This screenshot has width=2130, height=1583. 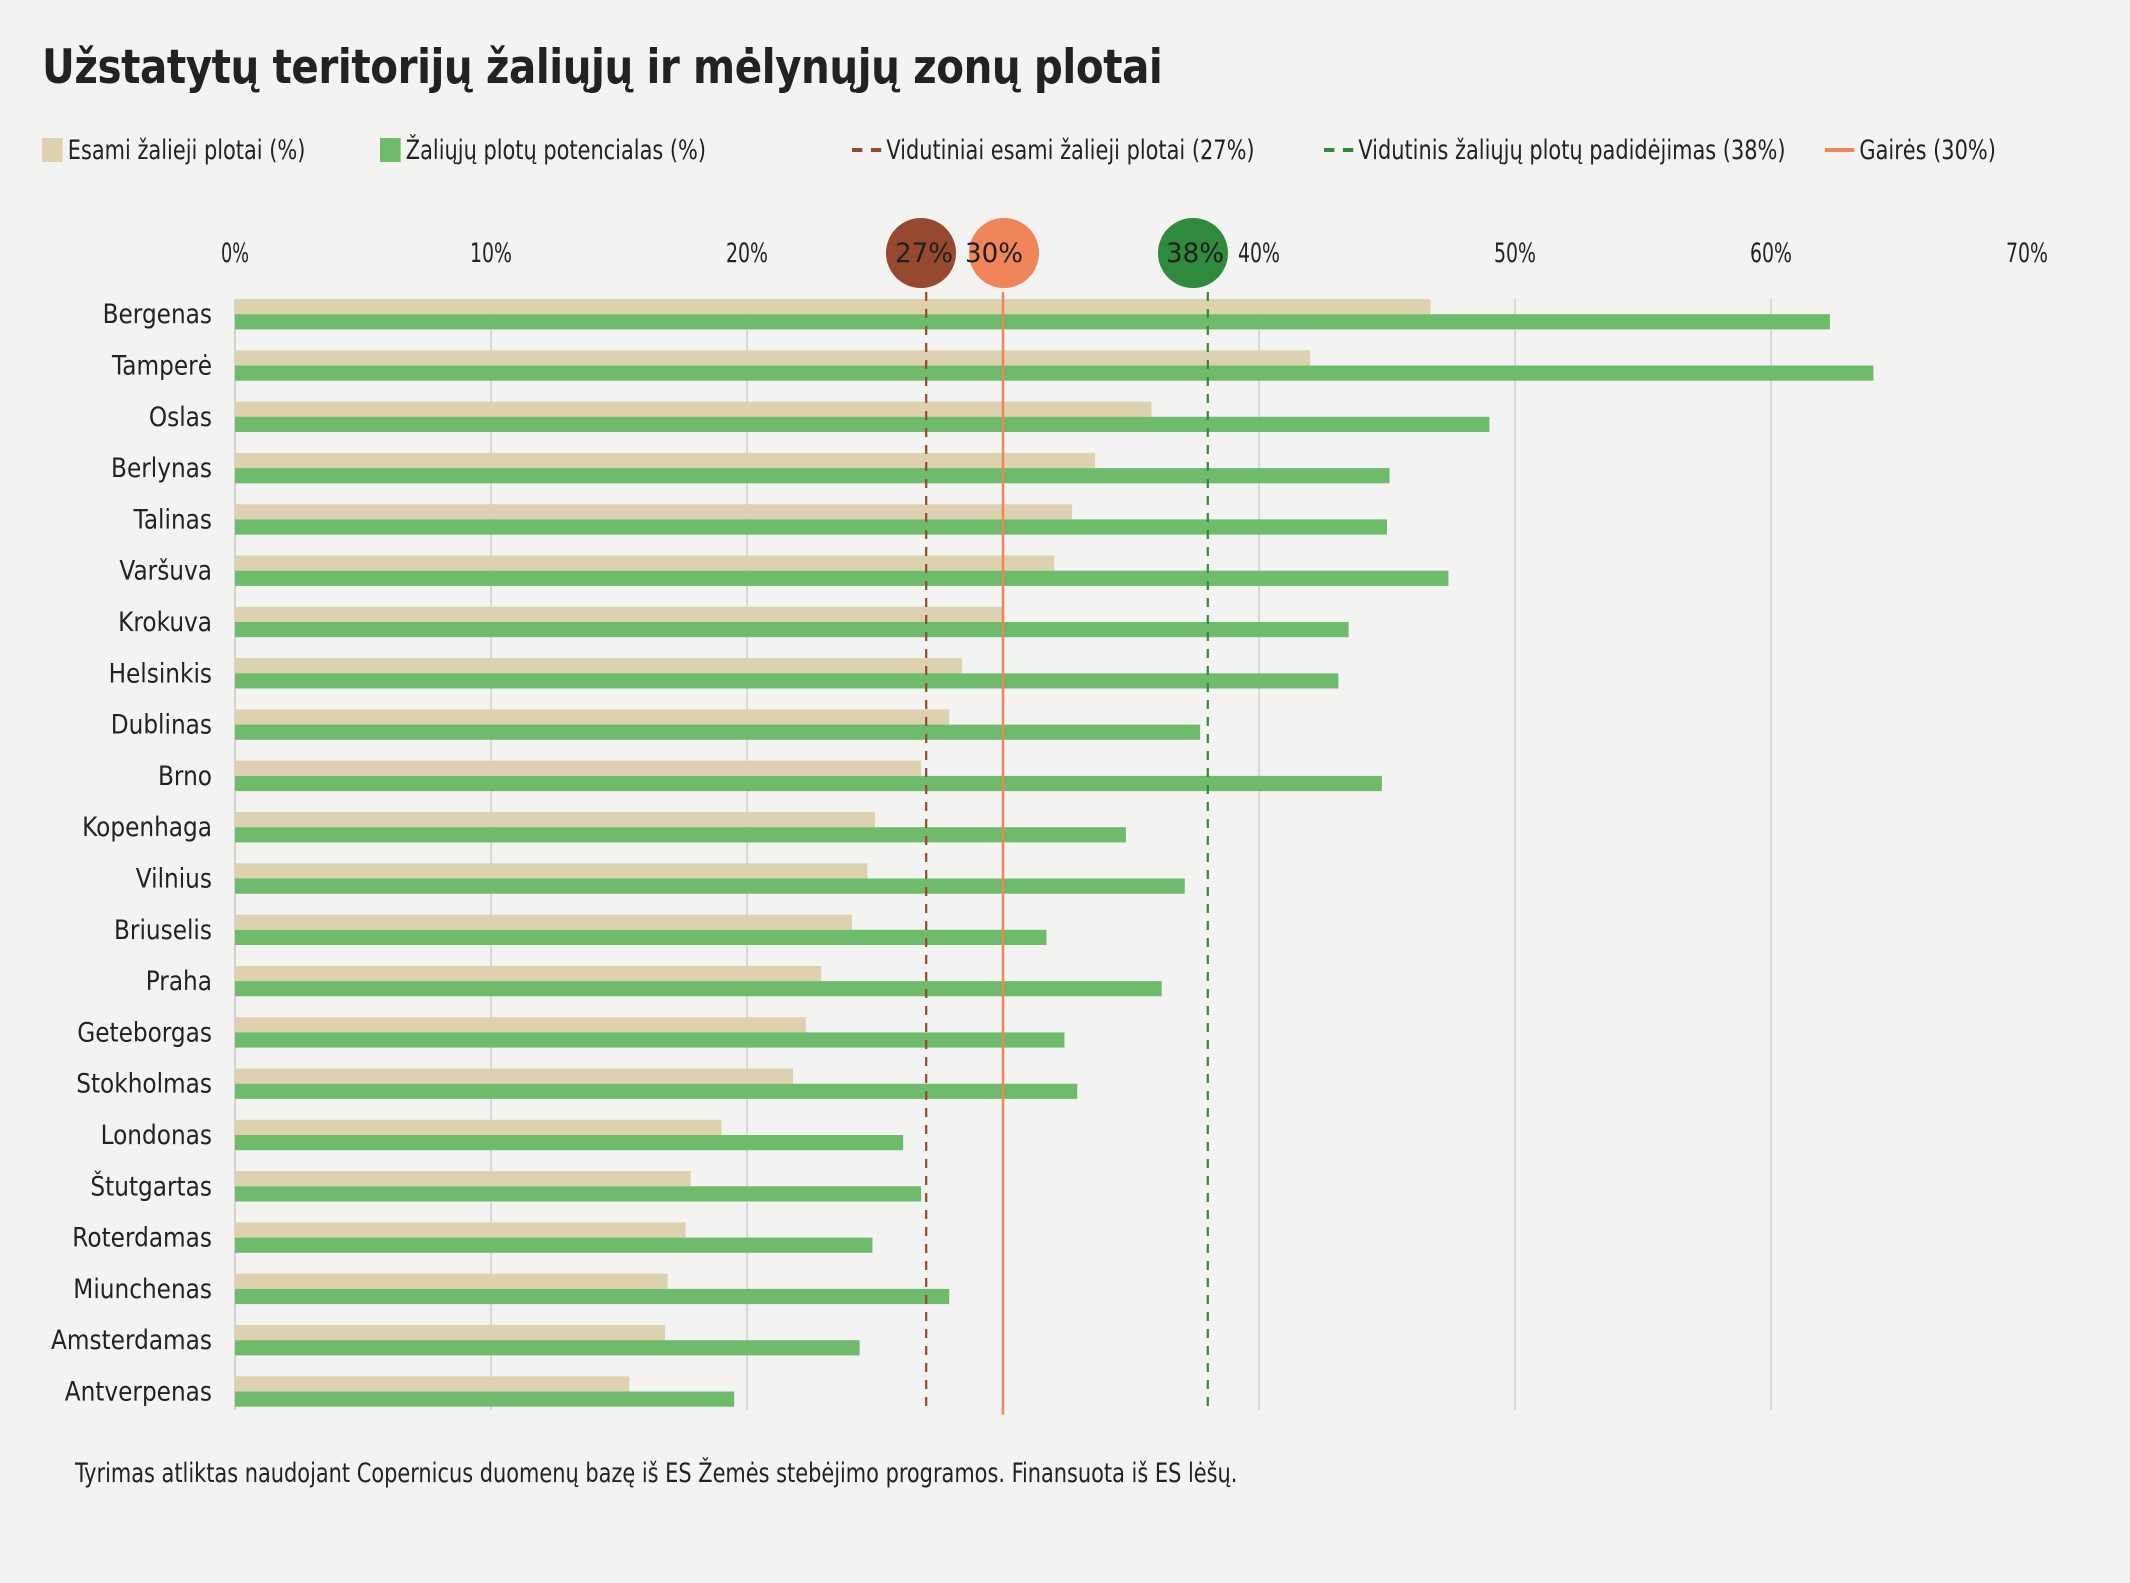 What do you see at coordinates (142, 1237) in the screenshot?
I see `category-label: Roterdamas` at bounding box center [142, 1237].